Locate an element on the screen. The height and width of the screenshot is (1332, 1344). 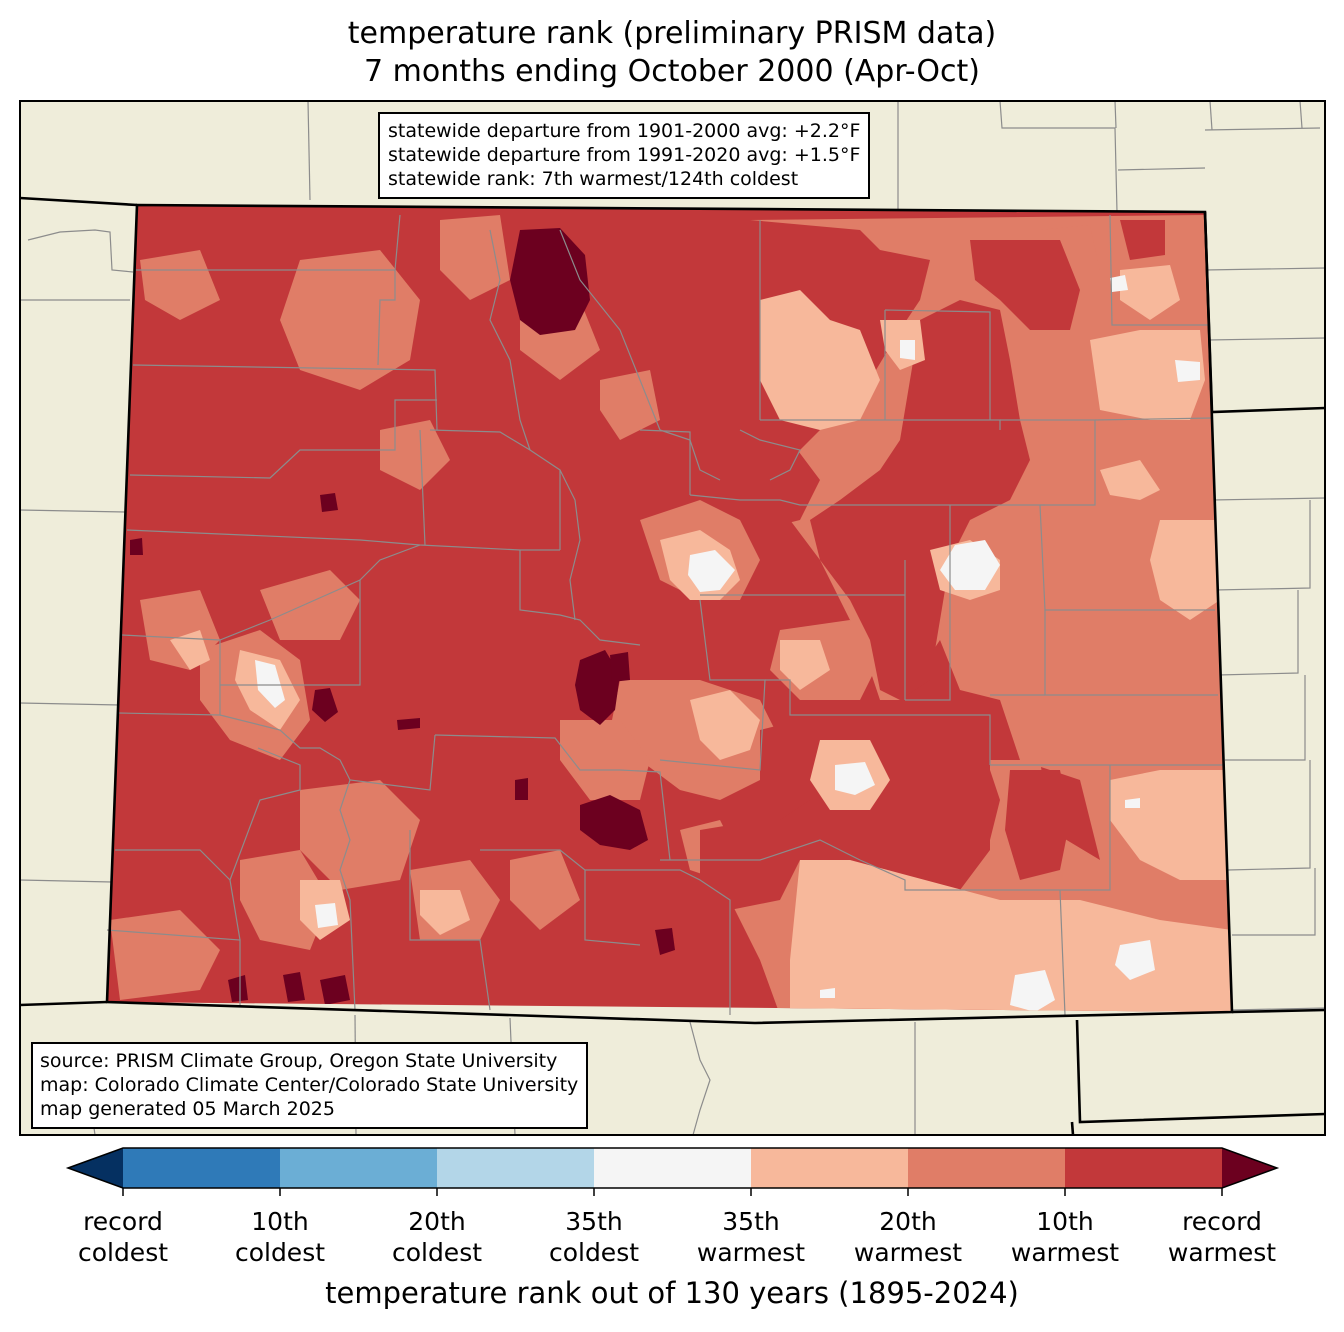
colorbar-tick-label: 20th coldest is located at coordinates (437, 1237).